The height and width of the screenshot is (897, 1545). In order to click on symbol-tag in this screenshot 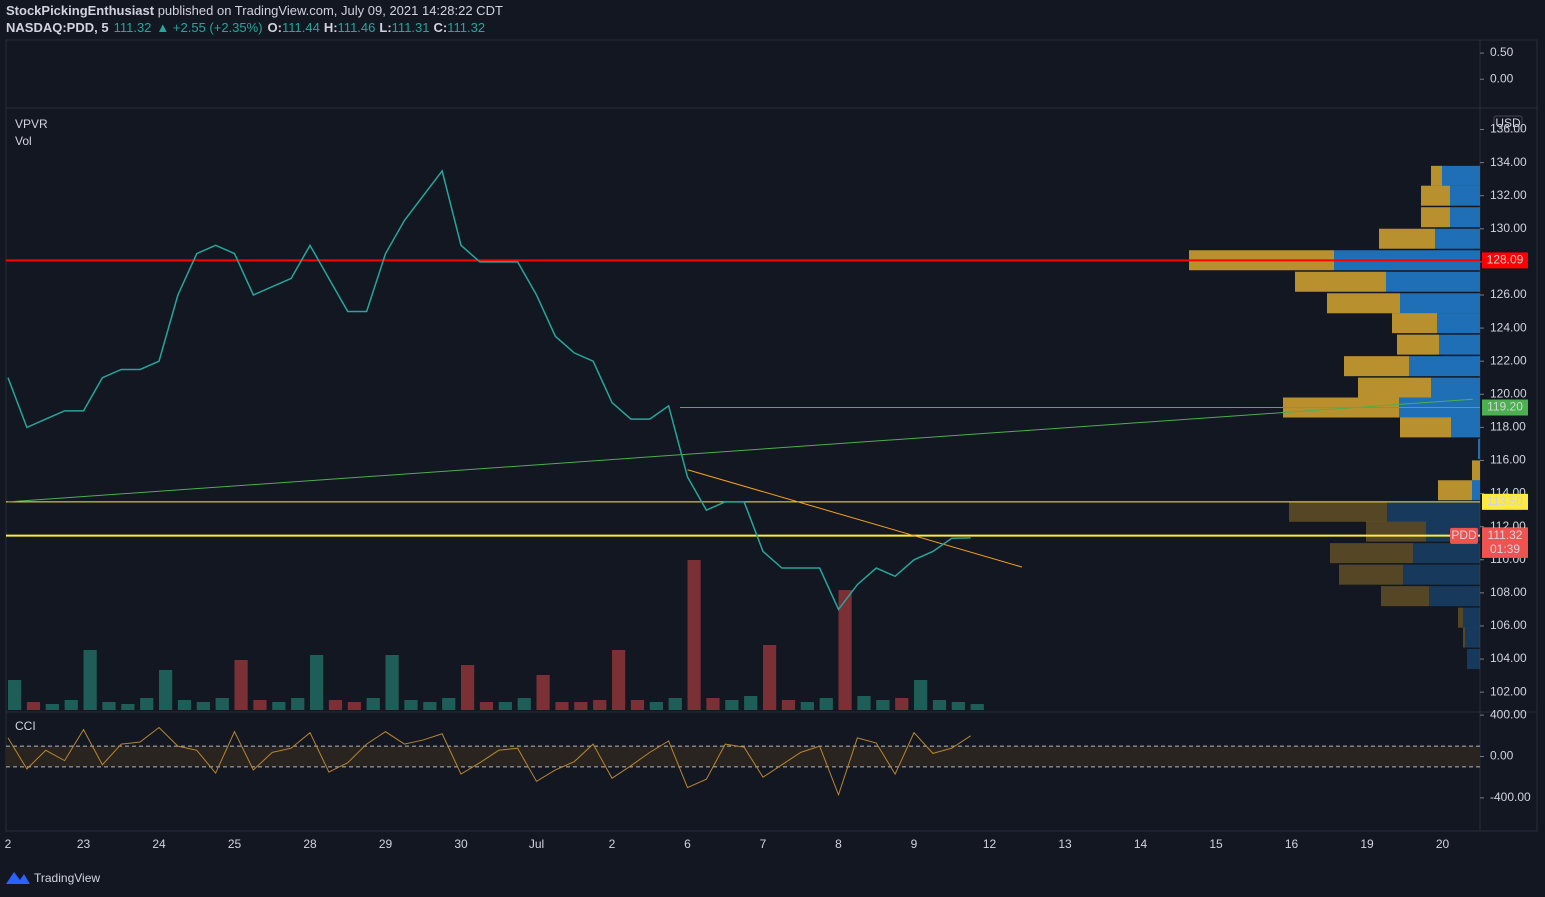, I will do `click(1464, 535)`.